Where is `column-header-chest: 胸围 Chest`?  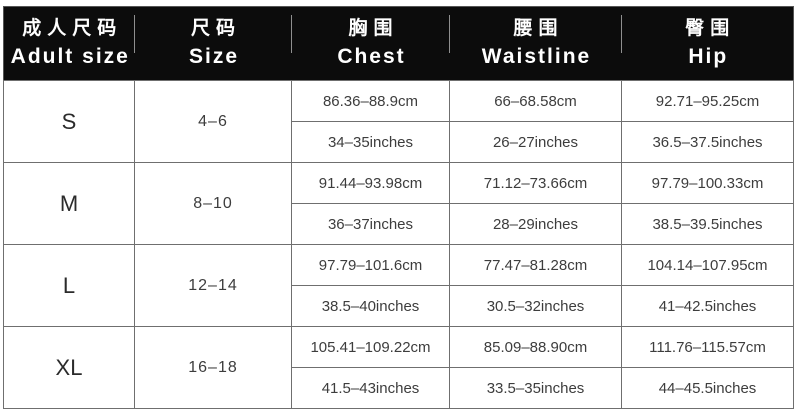
column-header-chest: 胸围 Chest is located at coordinates (370, 43).